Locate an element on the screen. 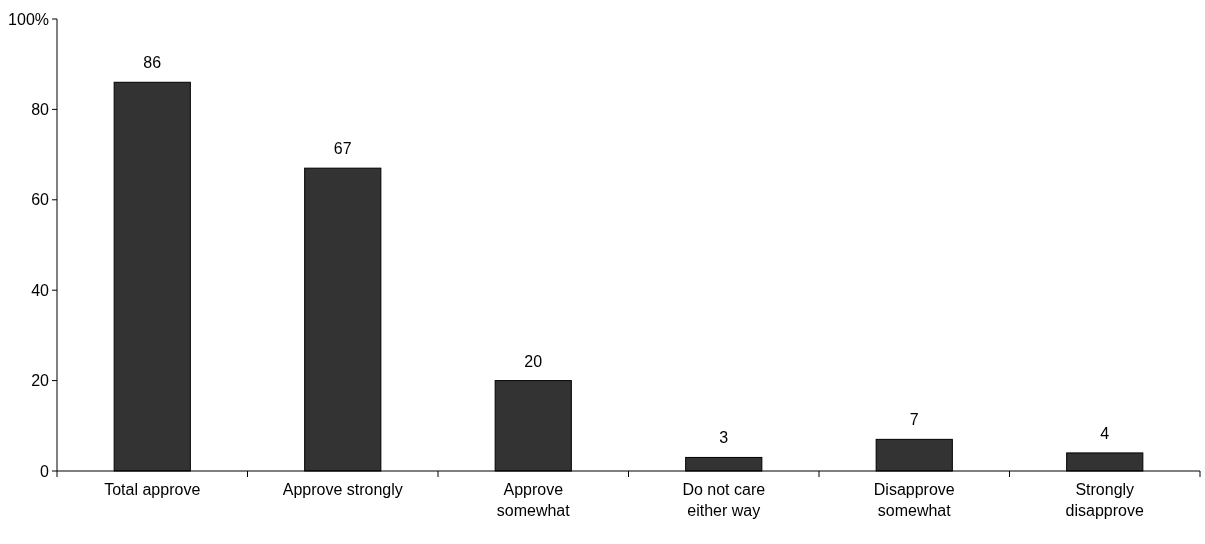 This screenshot has height=544, width=1205. x-tick-label: Approve somewhat is located at coordinates (533, 500).